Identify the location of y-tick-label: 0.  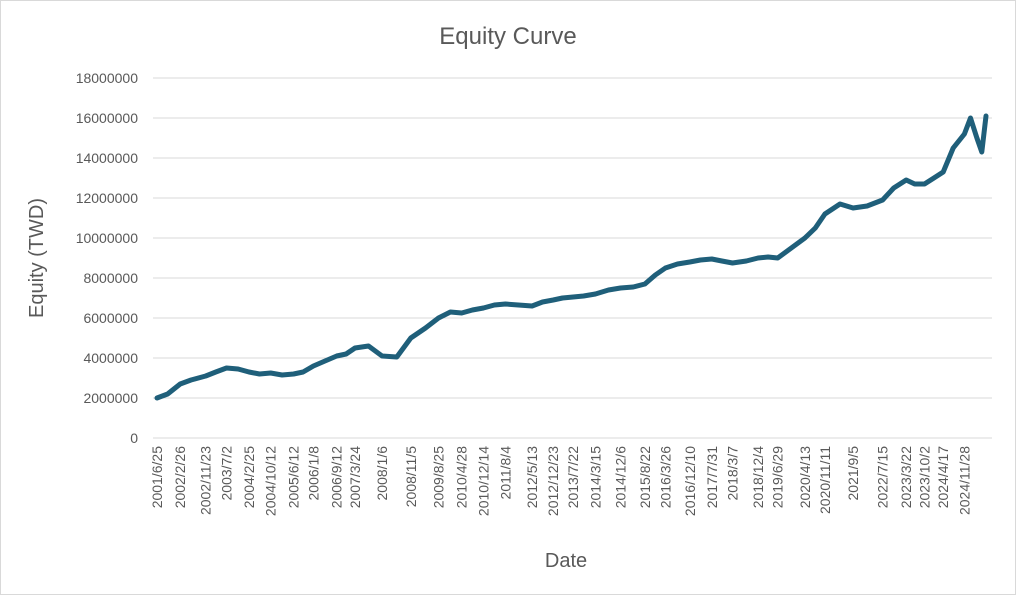
(134, 438).